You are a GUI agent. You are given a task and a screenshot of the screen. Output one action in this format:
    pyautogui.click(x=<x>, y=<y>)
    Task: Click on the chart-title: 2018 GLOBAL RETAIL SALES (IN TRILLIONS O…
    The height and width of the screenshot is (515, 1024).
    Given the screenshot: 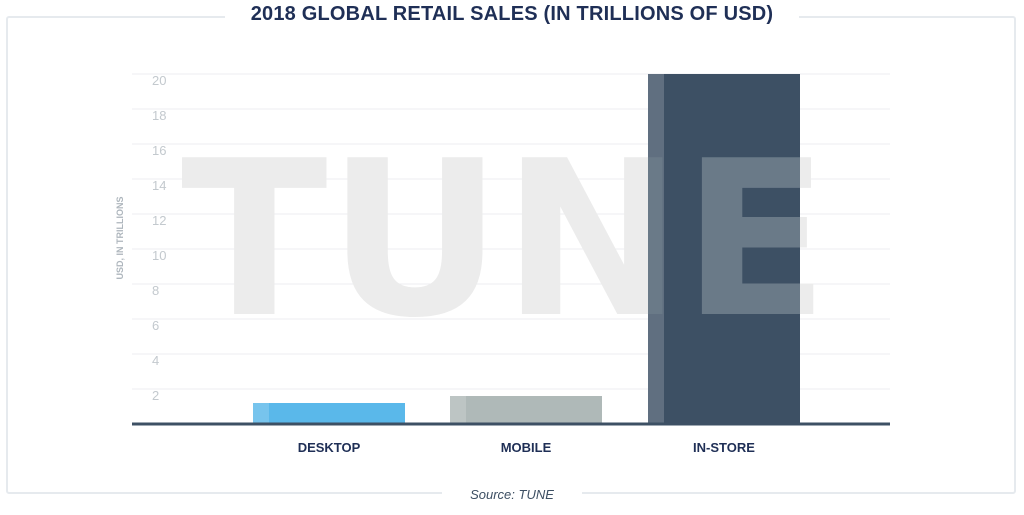 What is the action you would take?
    pyautogui.click(x=512, y=14)
    